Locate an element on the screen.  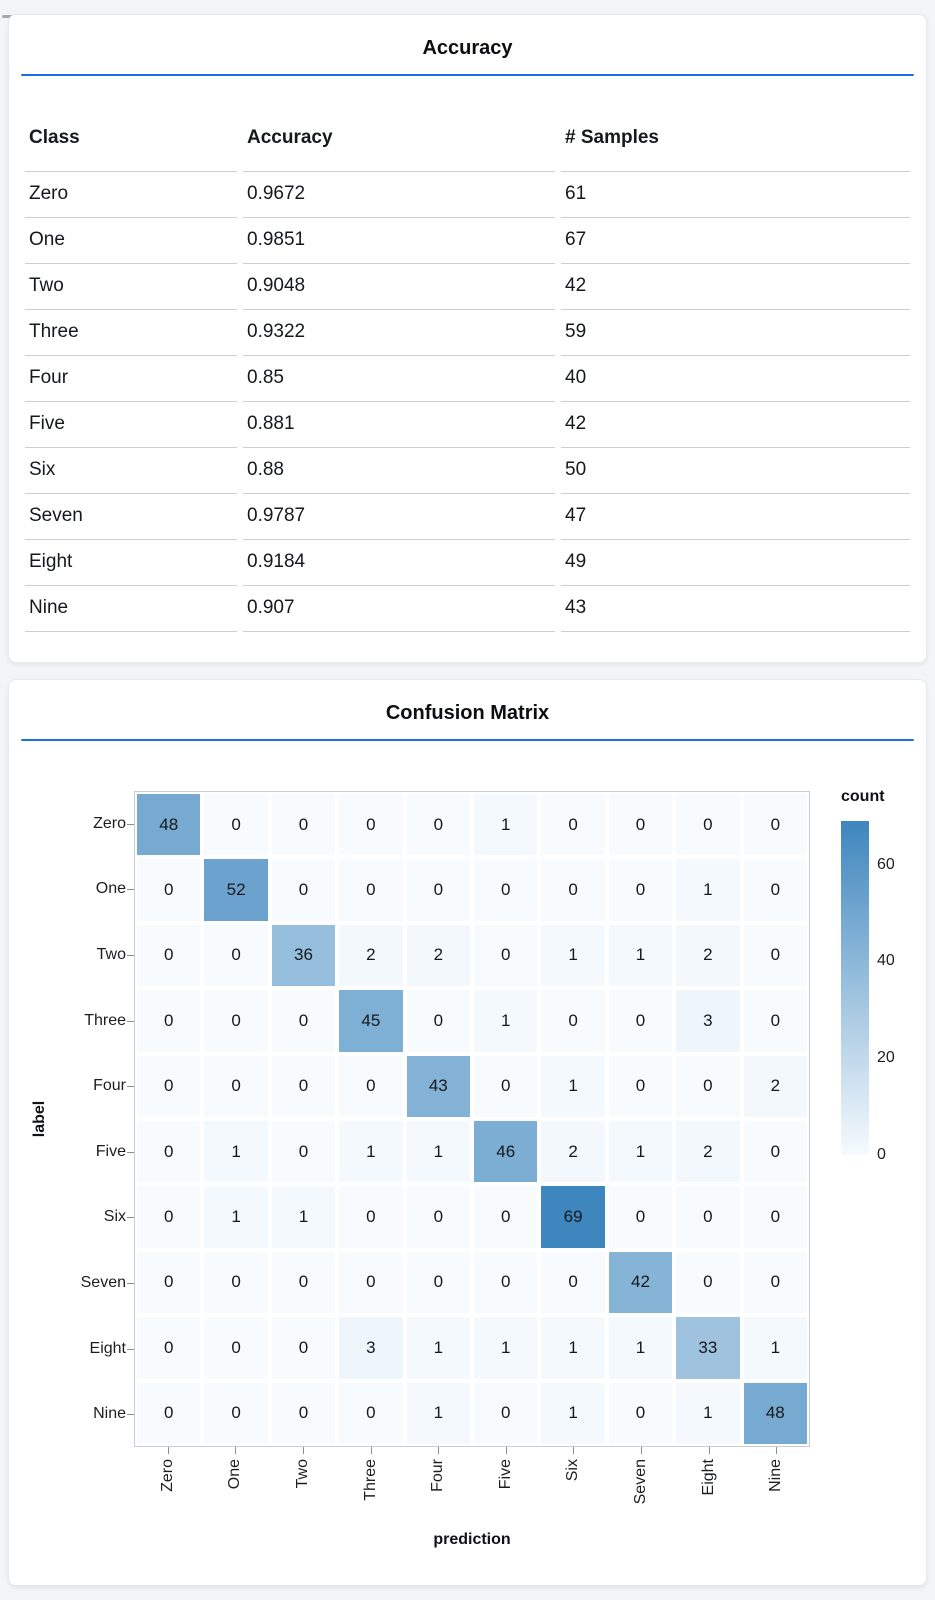
class-cell: Nine is located at coordinates (131, 608).